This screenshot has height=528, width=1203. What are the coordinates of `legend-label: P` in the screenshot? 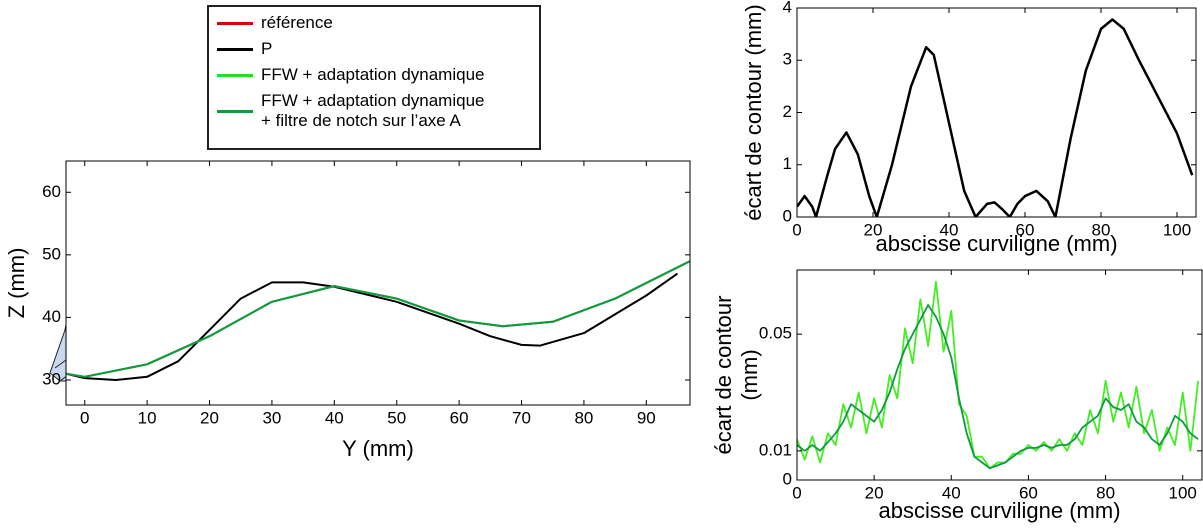 It's located at (267, 48).